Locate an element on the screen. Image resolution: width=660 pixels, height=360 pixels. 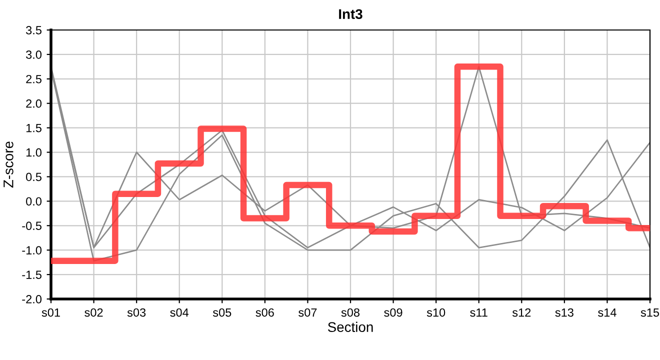
x-tick-label: s03 is located at coordinates (136, 312).